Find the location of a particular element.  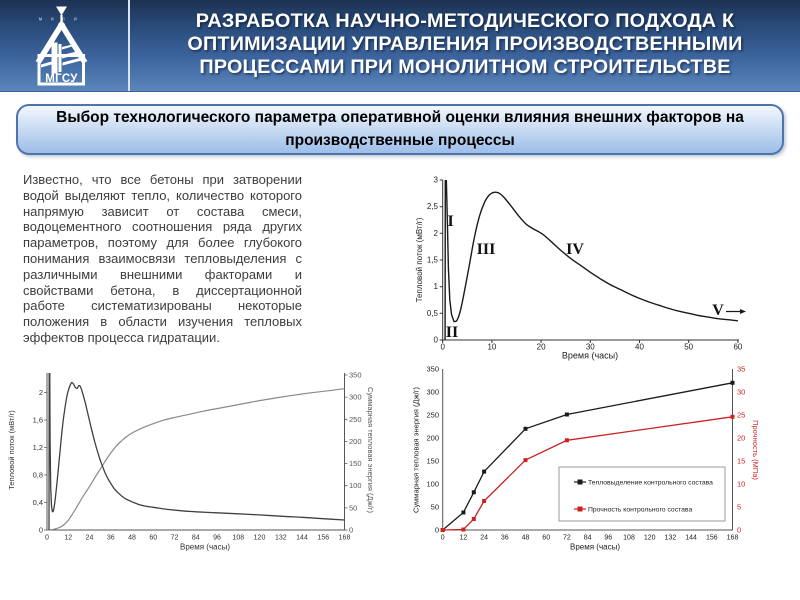

svg-text:Тепловыделение контрольного со: Тепловыделение контрольного состава is located at coordinates (650, 483).